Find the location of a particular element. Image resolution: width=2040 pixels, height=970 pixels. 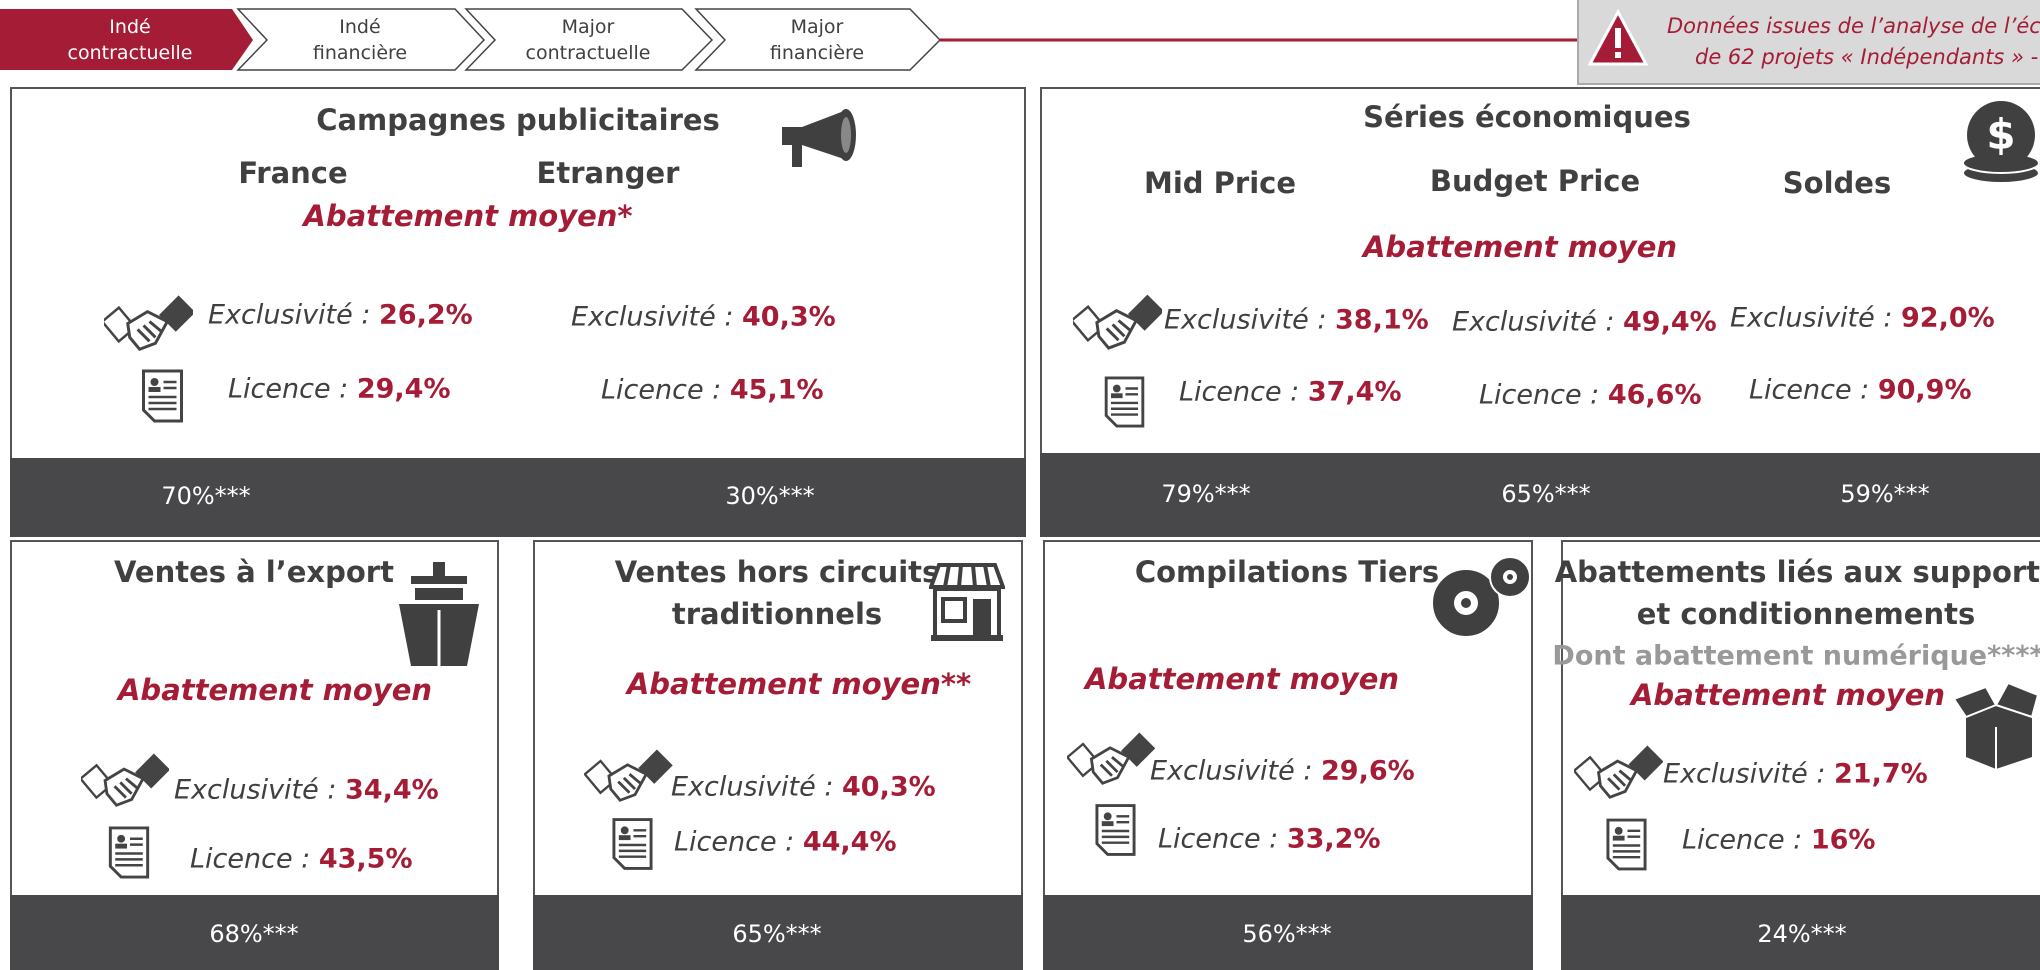

panel-title: Compilations Tiers is located at coordinates (1287, 572).